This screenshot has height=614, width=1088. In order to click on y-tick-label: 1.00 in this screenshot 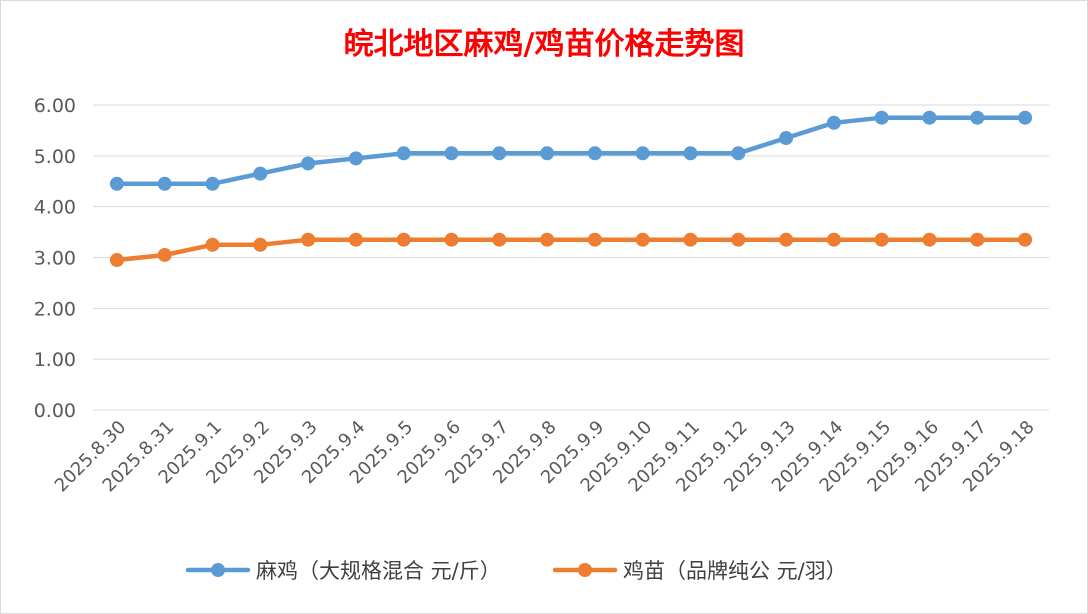, I will do `click(55, 360)`.